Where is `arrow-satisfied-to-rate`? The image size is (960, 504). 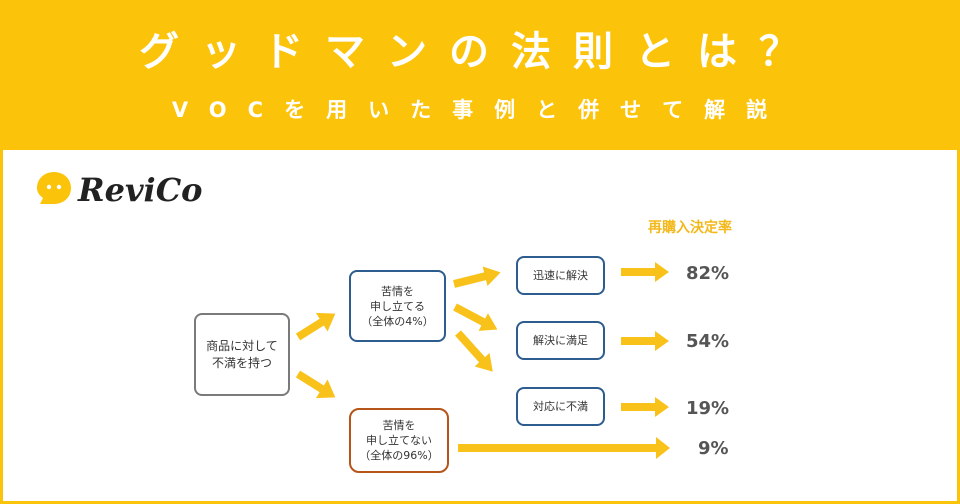 arrow-satisfied-to-rate is located at coordinates (645, 341).